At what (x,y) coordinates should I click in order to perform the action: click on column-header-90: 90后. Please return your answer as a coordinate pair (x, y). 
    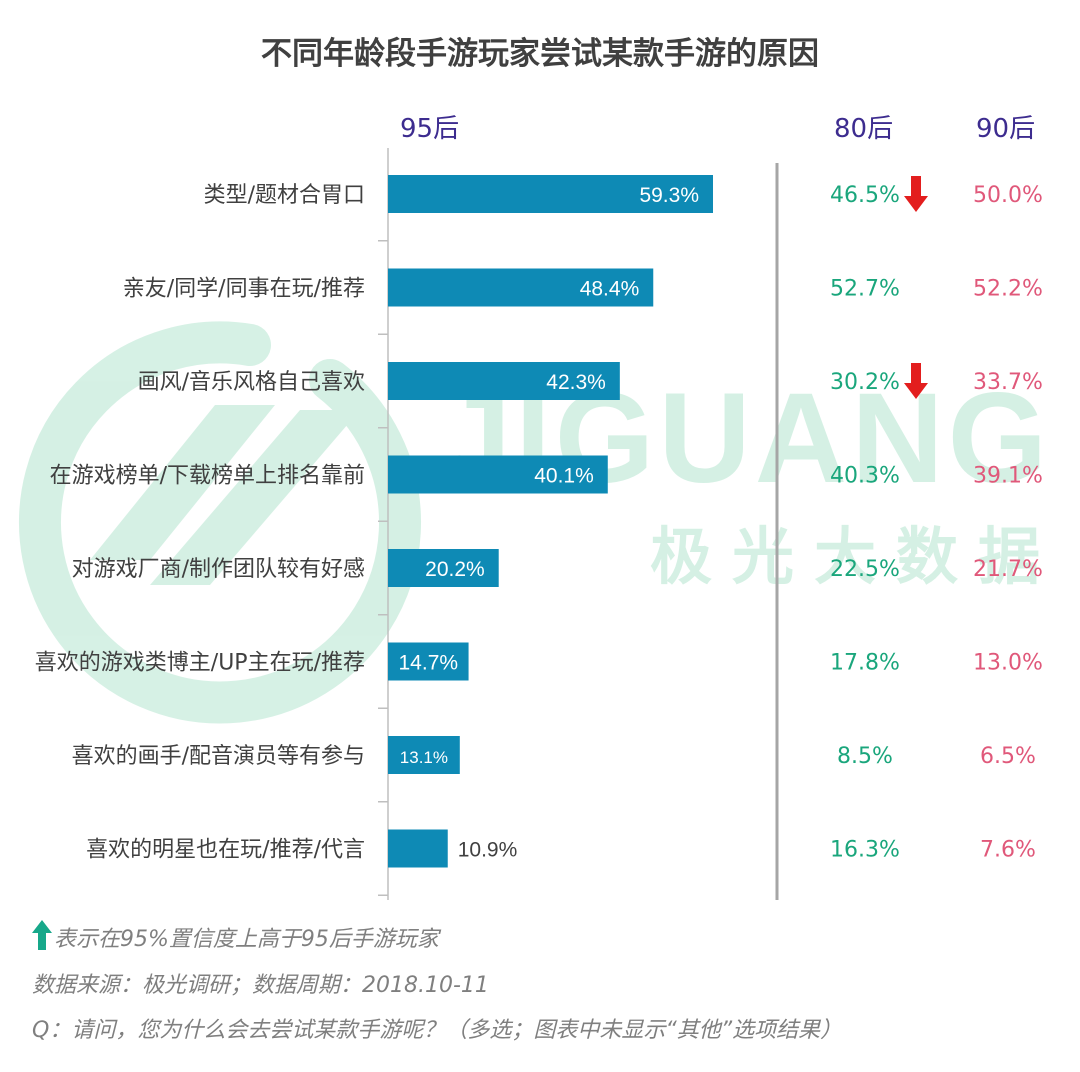
    Looking at the image, I should click on (1006, 129).